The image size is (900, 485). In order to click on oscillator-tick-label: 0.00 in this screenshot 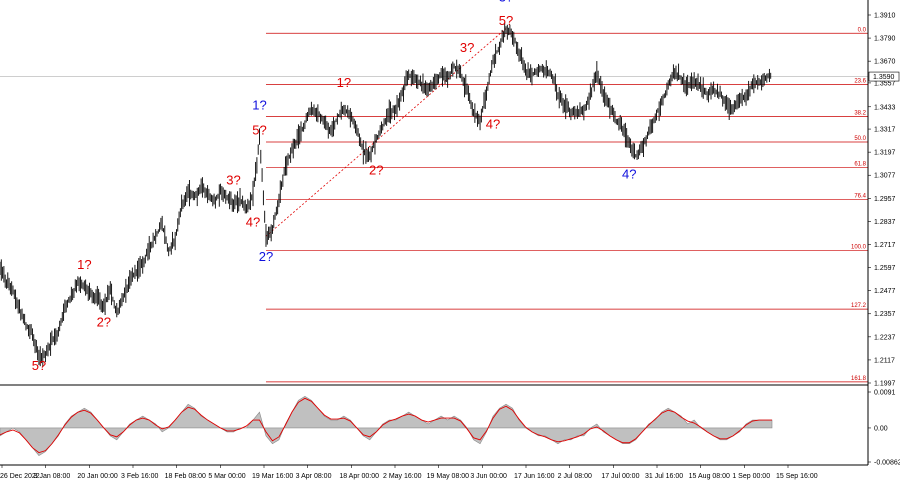, I will do `click(881, 428)`.